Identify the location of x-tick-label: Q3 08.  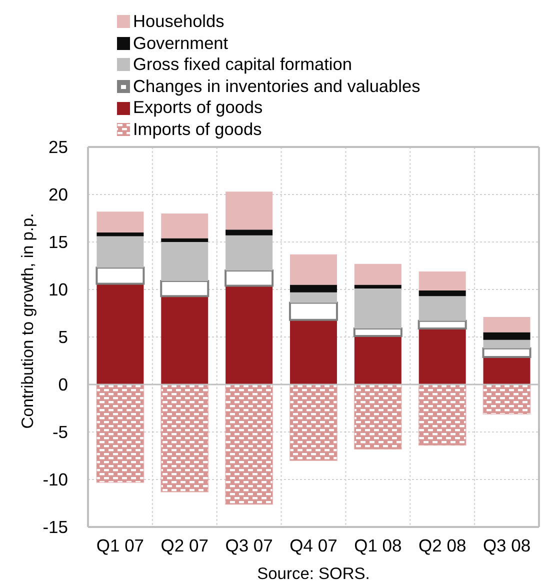
(506, 545).